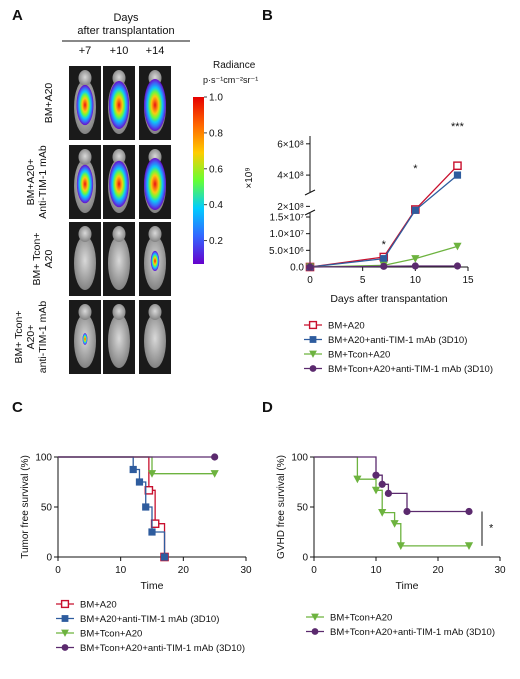  Describe the element at coordinates (98, 605) in the screenshot. I see `panel-c-legend-label-0: BM+A20` at that location.